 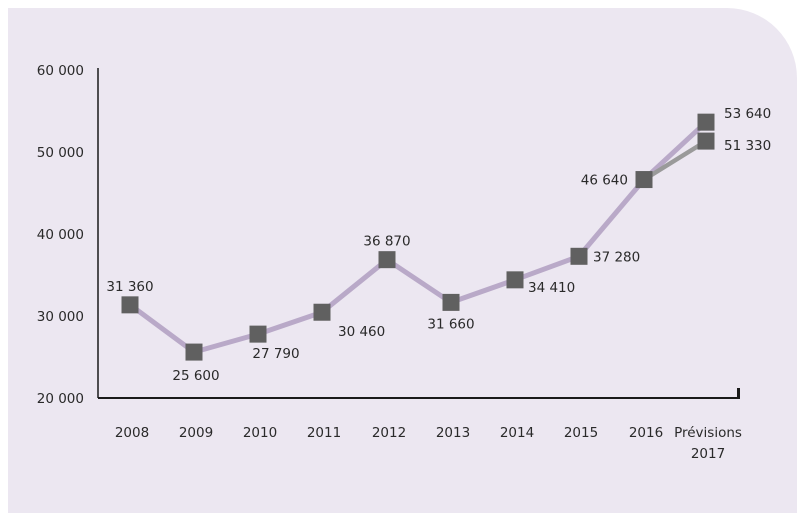 I want to click on data-label: 31 660, so click(x=450, y=324).